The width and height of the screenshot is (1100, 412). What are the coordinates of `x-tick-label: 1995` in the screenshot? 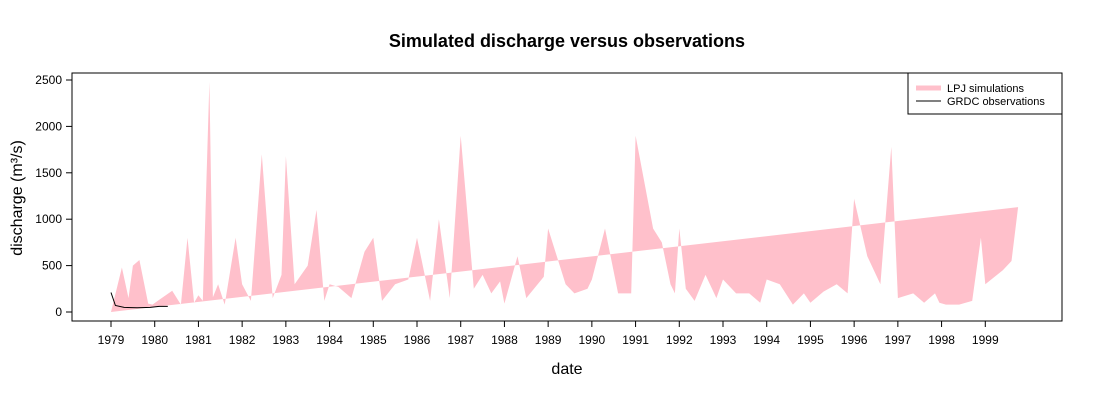 It's located at (810, 340).